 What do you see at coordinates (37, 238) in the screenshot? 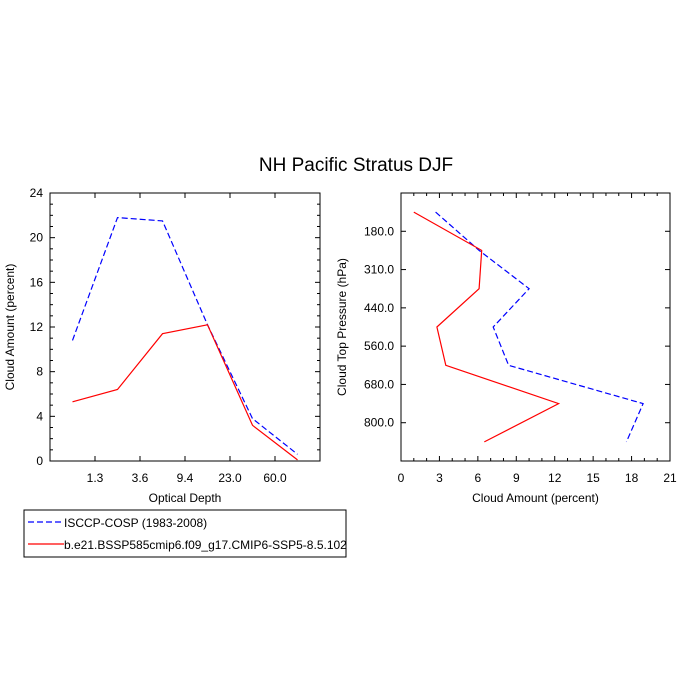
I see `y-tick-label: 20` at bounding box center [37, 238].